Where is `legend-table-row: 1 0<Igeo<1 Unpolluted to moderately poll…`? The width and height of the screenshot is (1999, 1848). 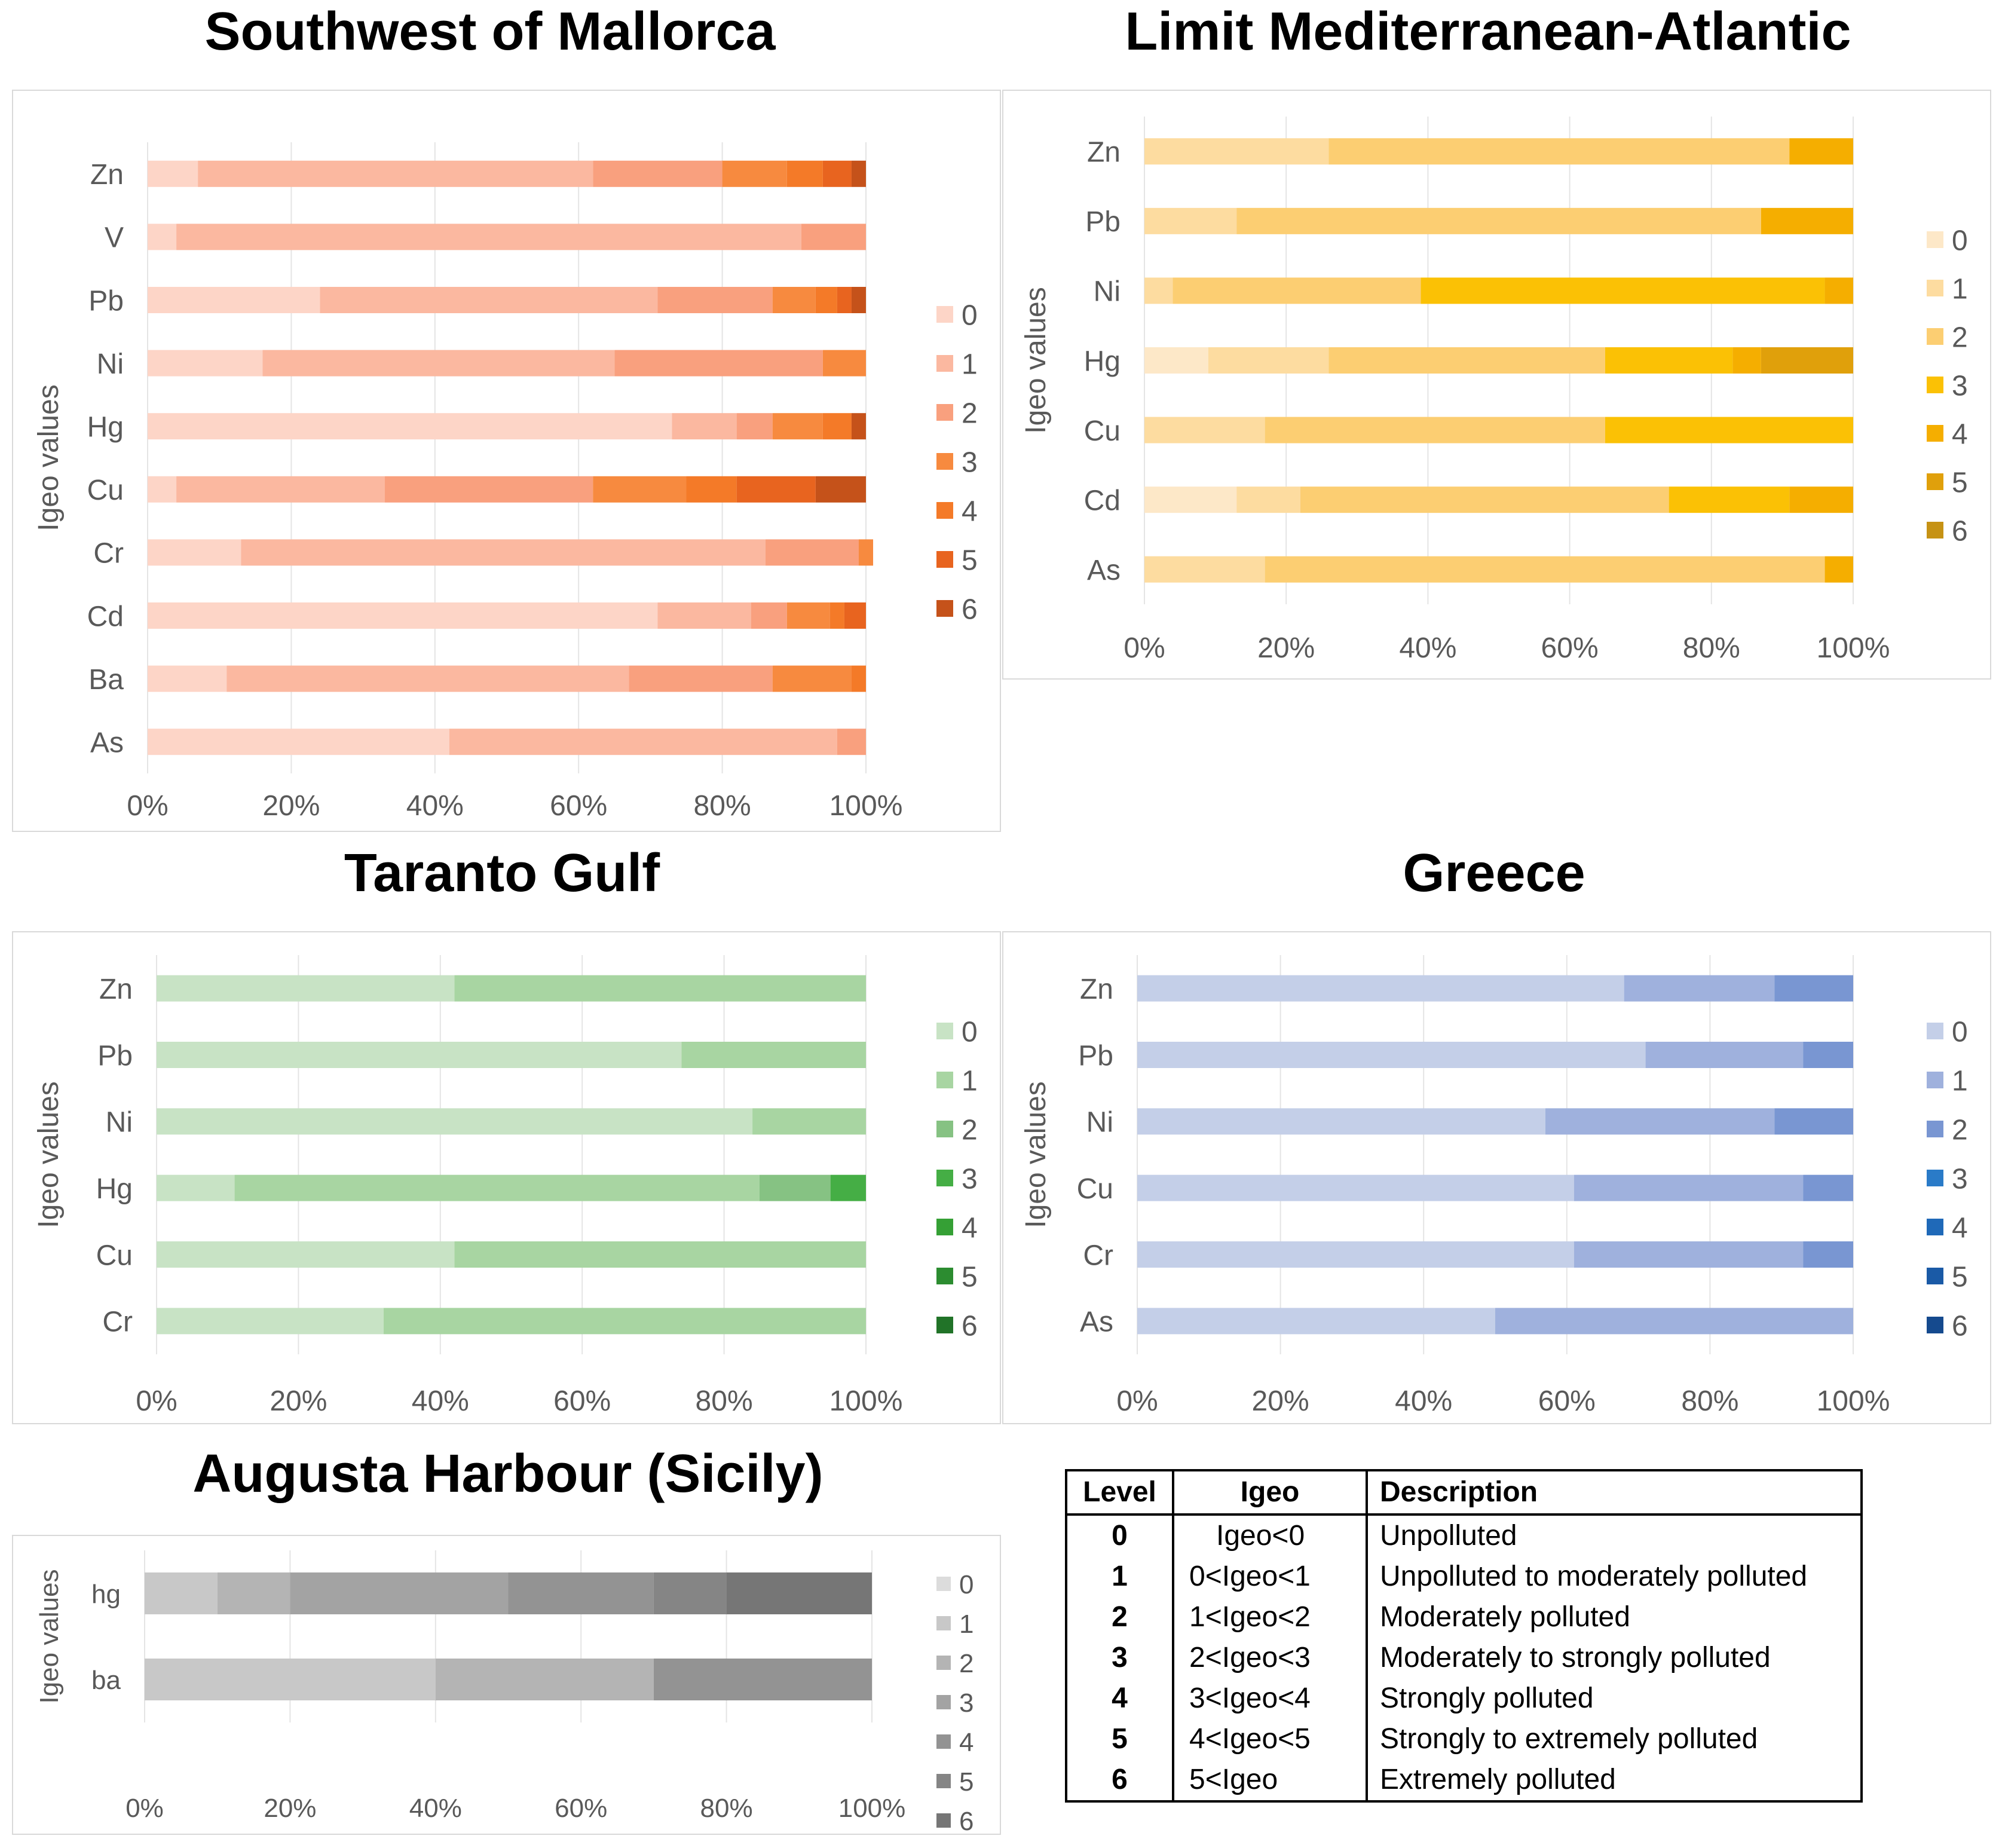 legend-table-row: 1 0<Igeo<1 Unpolluted to moderately poll… is located at coordinates (1464, 1576).